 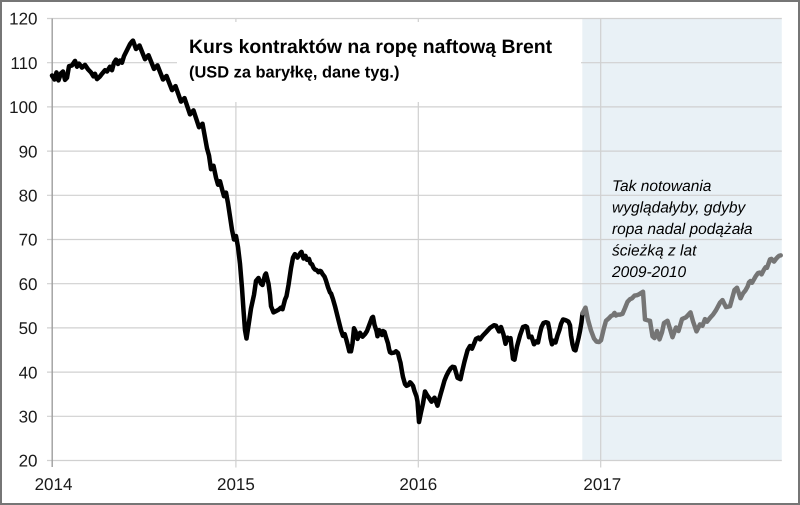 I want to click on svg-text: 110, so click(x=23, y=63).